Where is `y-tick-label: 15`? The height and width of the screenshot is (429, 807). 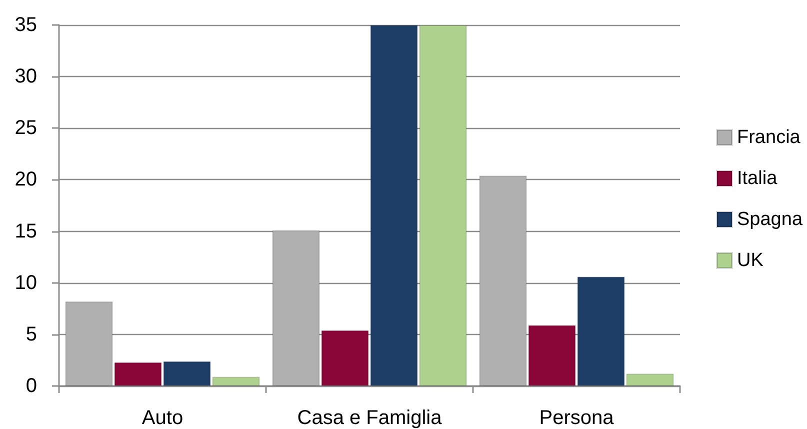
y-tick-label: 15 is located at coordinates (25, 231).